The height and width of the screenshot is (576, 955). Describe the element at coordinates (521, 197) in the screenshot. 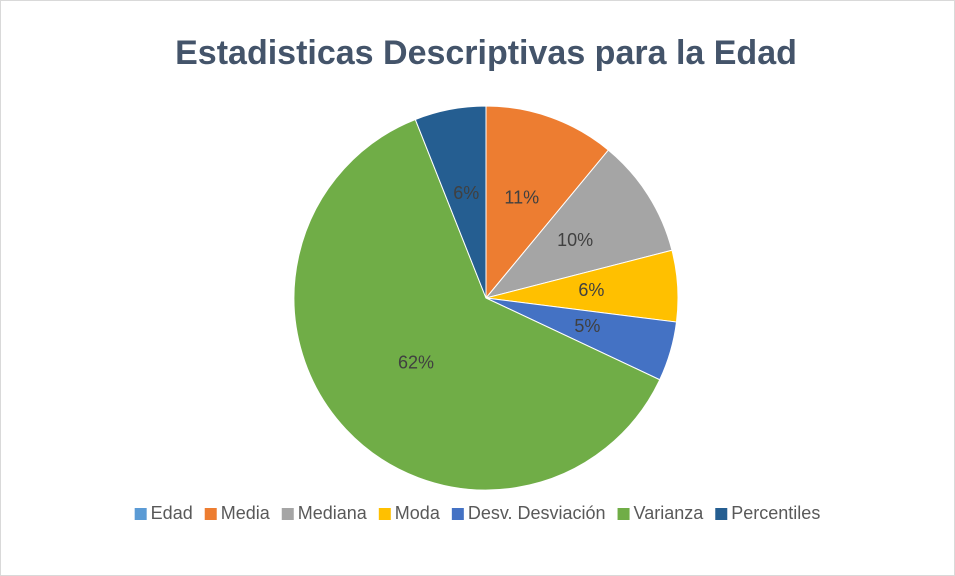

I see `data-label: 11%` at that location.